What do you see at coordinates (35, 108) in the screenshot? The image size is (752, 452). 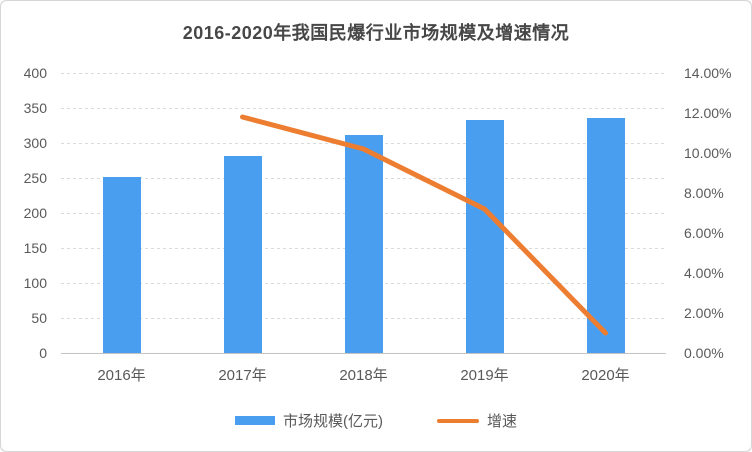 I see `left-axis-tick: 350` at bounding box center [35, 108].